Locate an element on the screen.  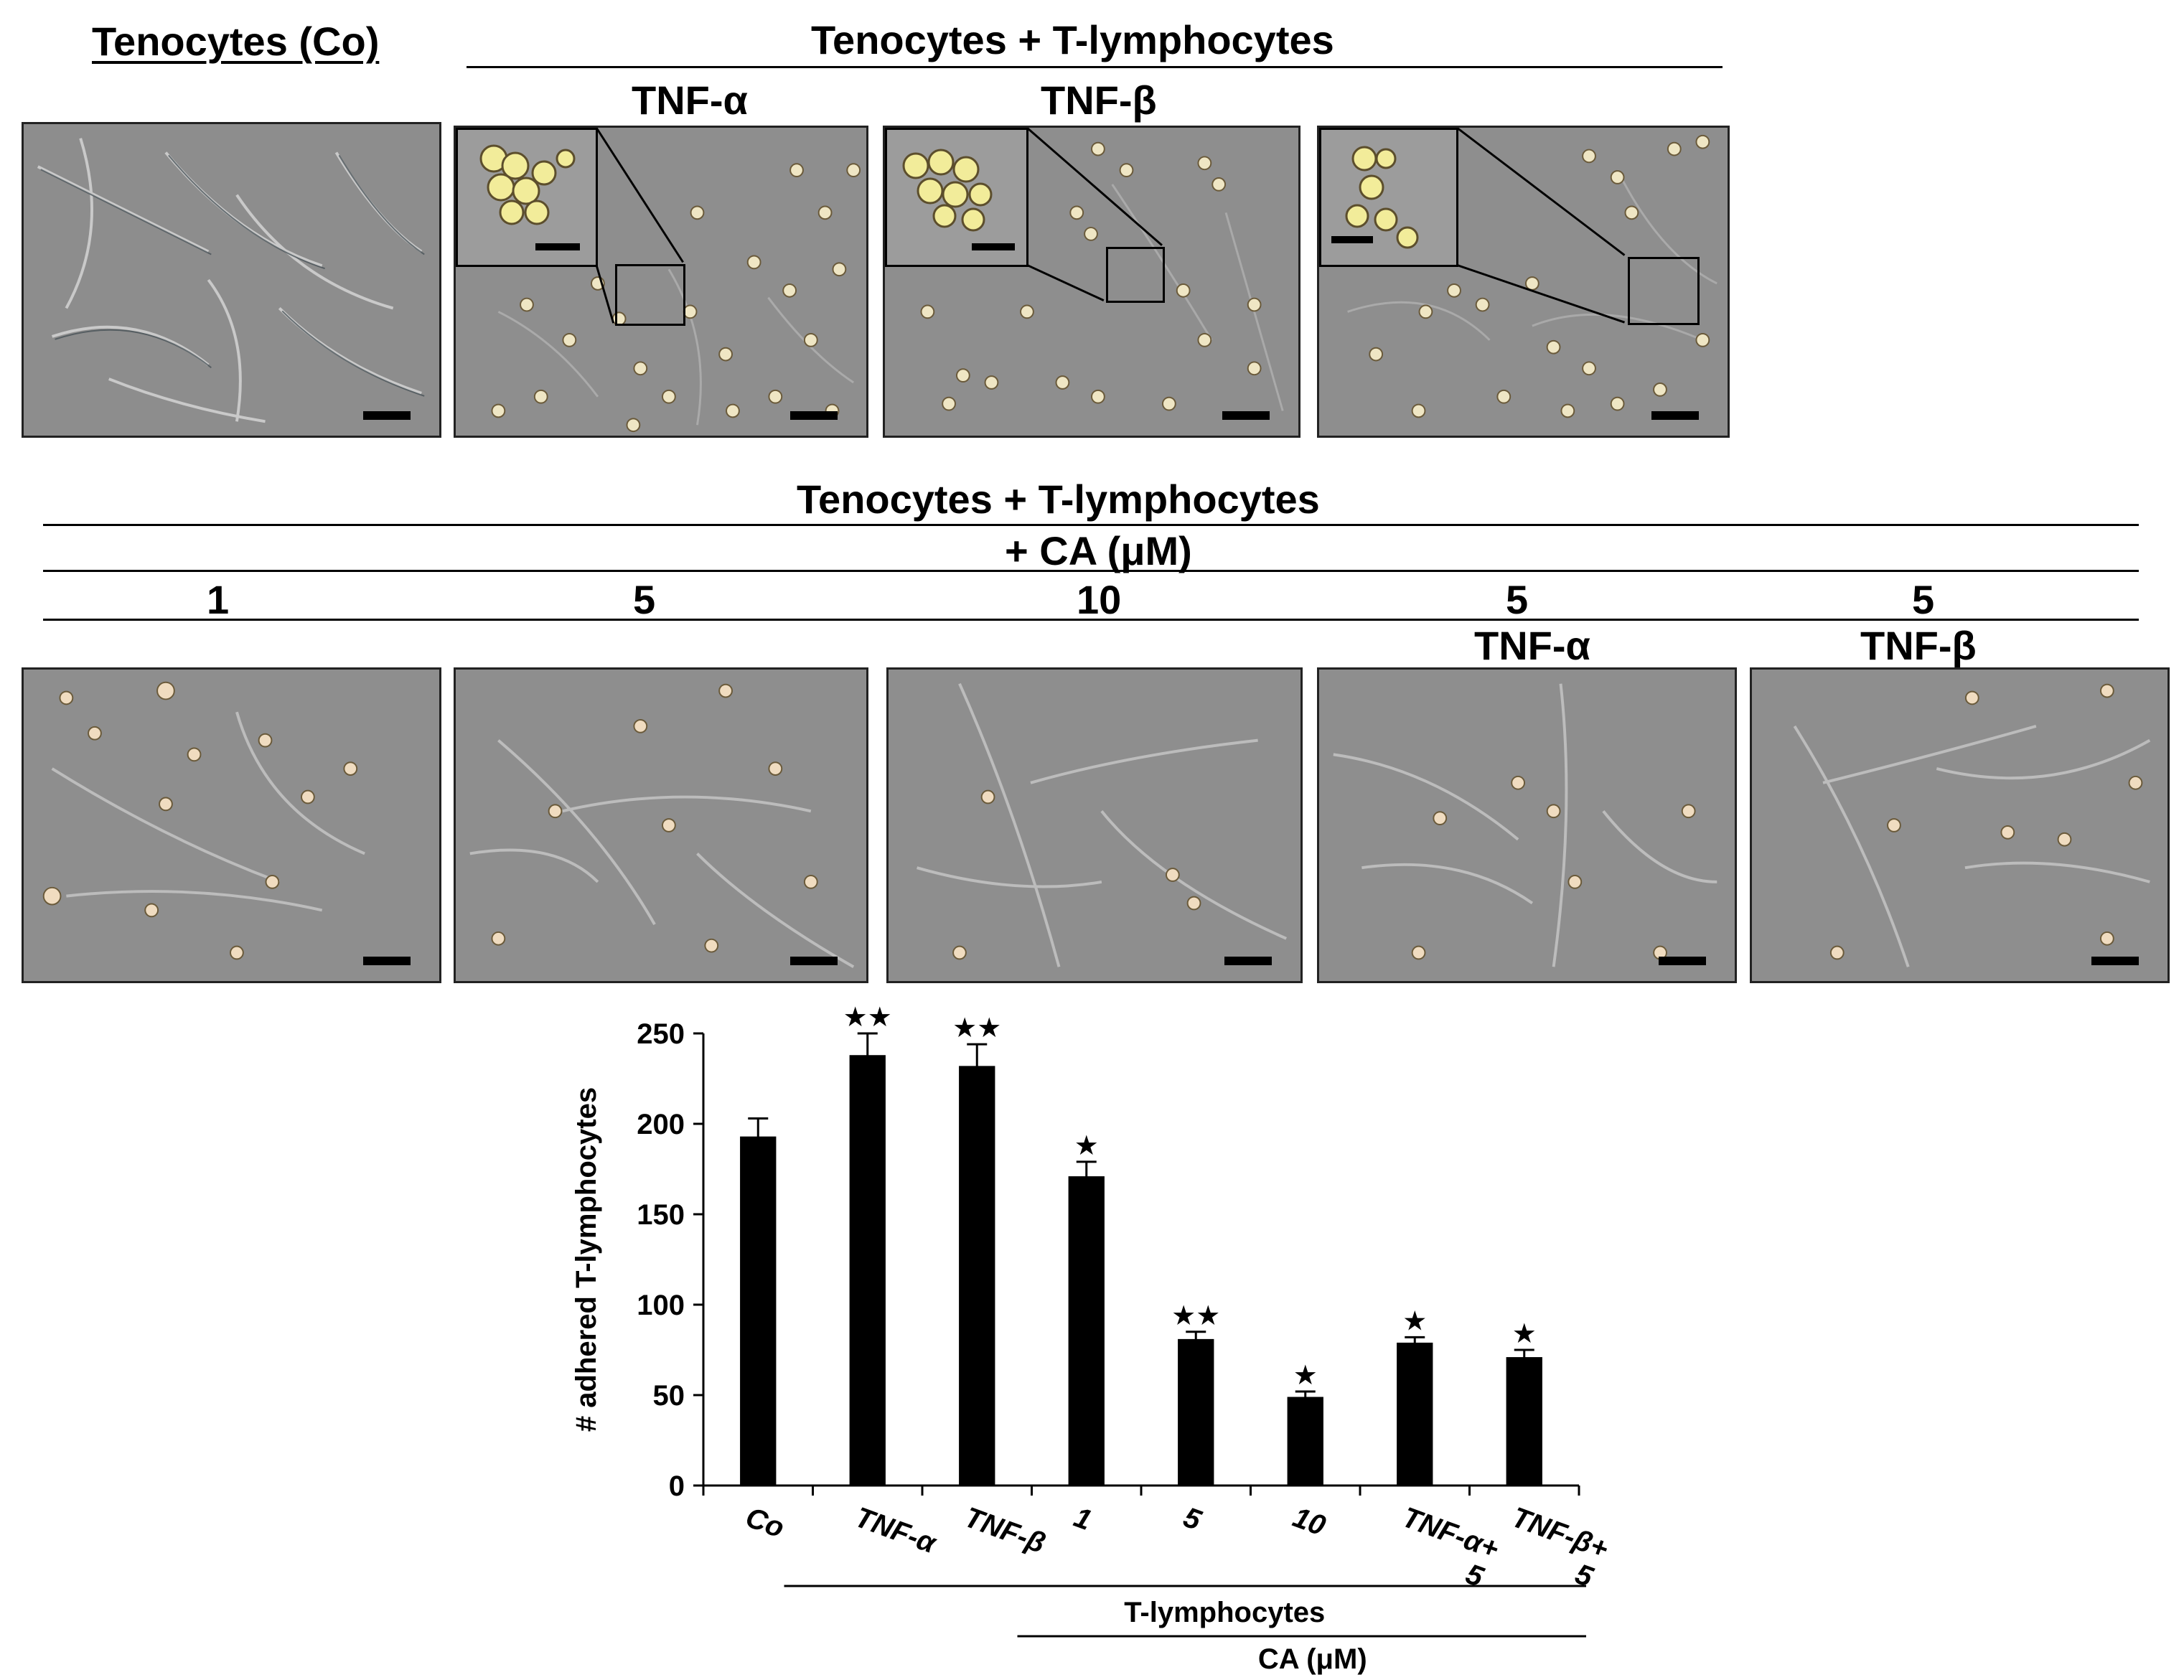
x-category-label: Co is located at coordinates (764, 1522).